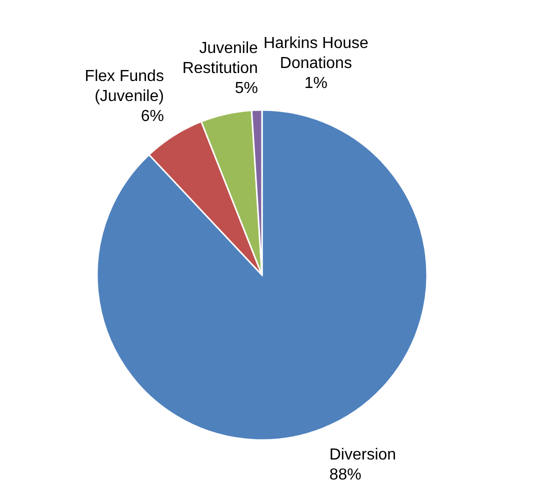  What do you see at coordinates (152, 117) in the screenshot?
I see `data-label: 6%` at bounding box center [152, 117].